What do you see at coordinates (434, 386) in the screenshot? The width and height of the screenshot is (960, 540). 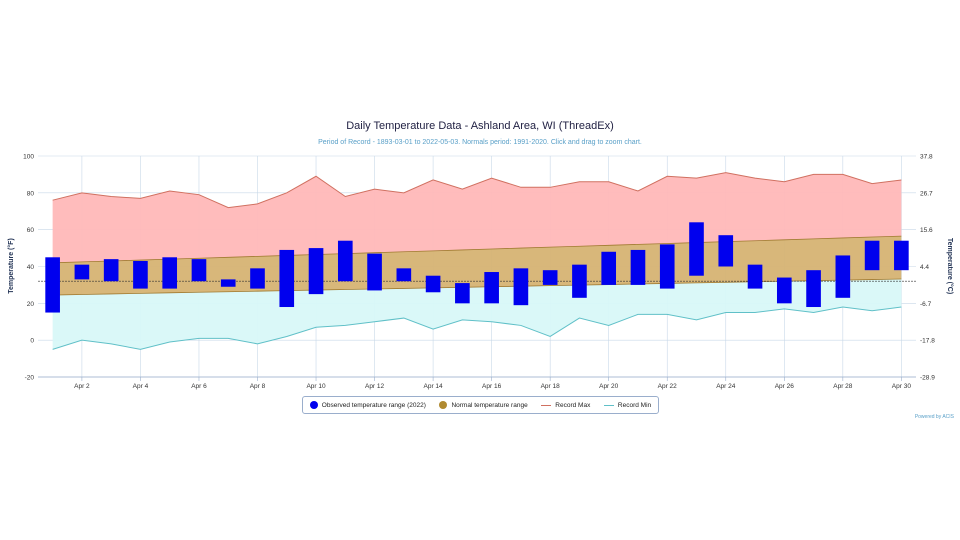 I see `x-tick-label: Apr 14` at bounding box center [434, 386].